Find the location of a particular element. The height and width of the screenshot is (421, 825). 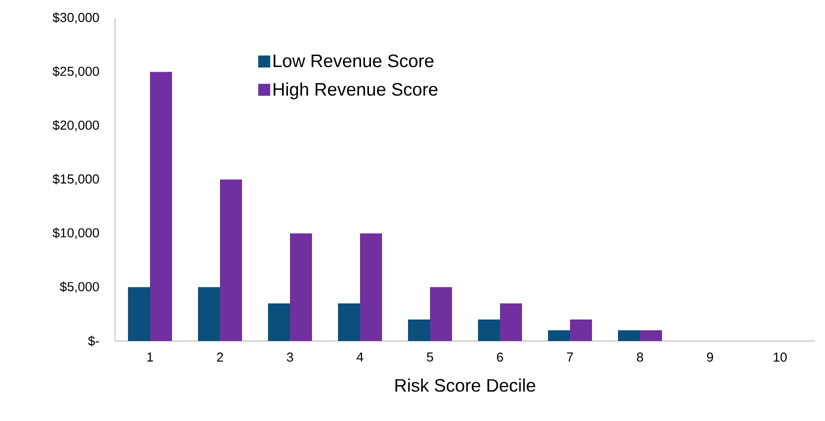

y-tick-label: $25,000 is located at coordinates (75, 72).